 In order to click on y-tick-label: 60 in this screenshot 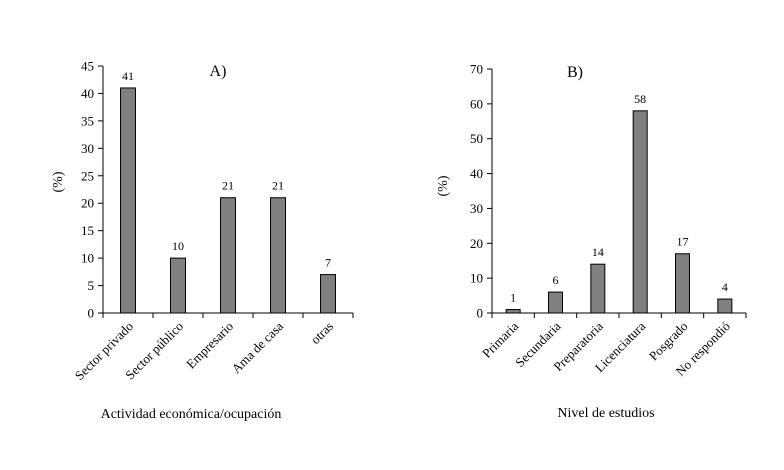, I will do `click(476, 103)`.